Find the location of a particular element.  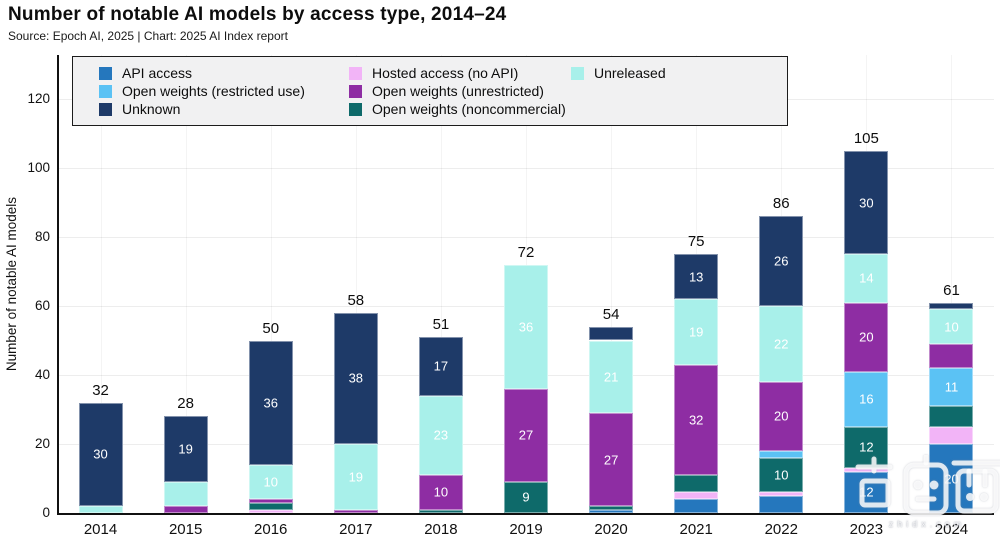

legend-item-unknown: Unknown is located at coordinates (224, 109).